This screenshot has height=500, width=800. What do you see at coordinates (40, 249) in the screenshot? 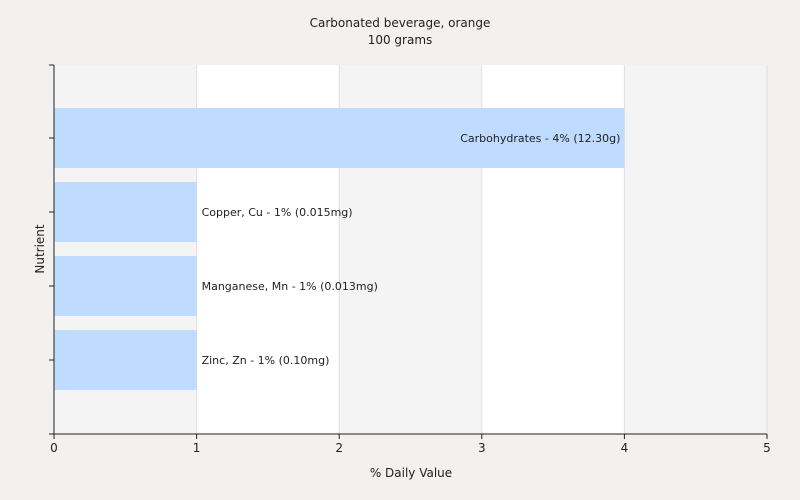
I see `y-axis-label: Nutrient` at bounding box center [40, 249].